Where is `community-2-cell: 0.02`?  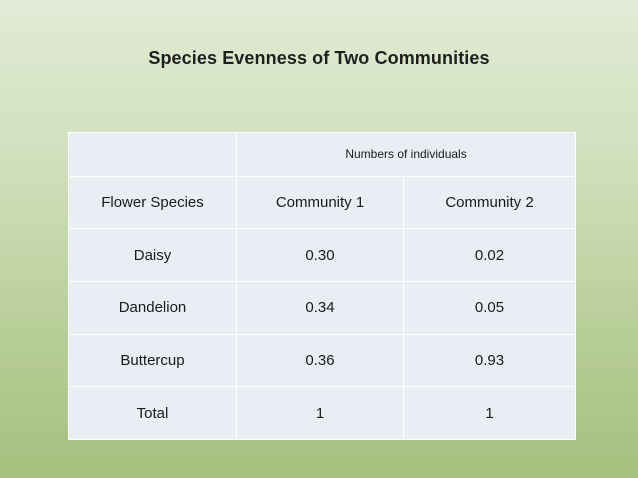 community-2-cell: 0.02 is located at coordinates (489, 255).